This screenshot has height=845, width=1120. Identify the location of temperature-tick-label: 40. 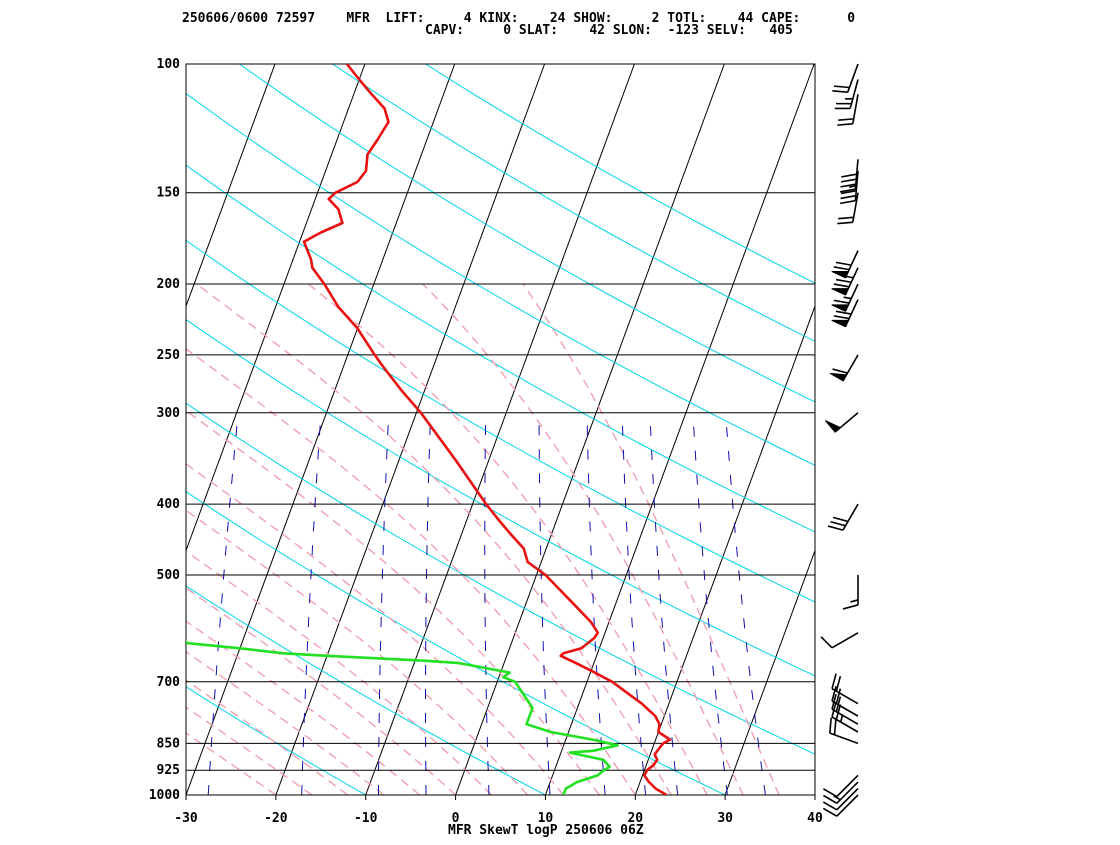
(815, 818).